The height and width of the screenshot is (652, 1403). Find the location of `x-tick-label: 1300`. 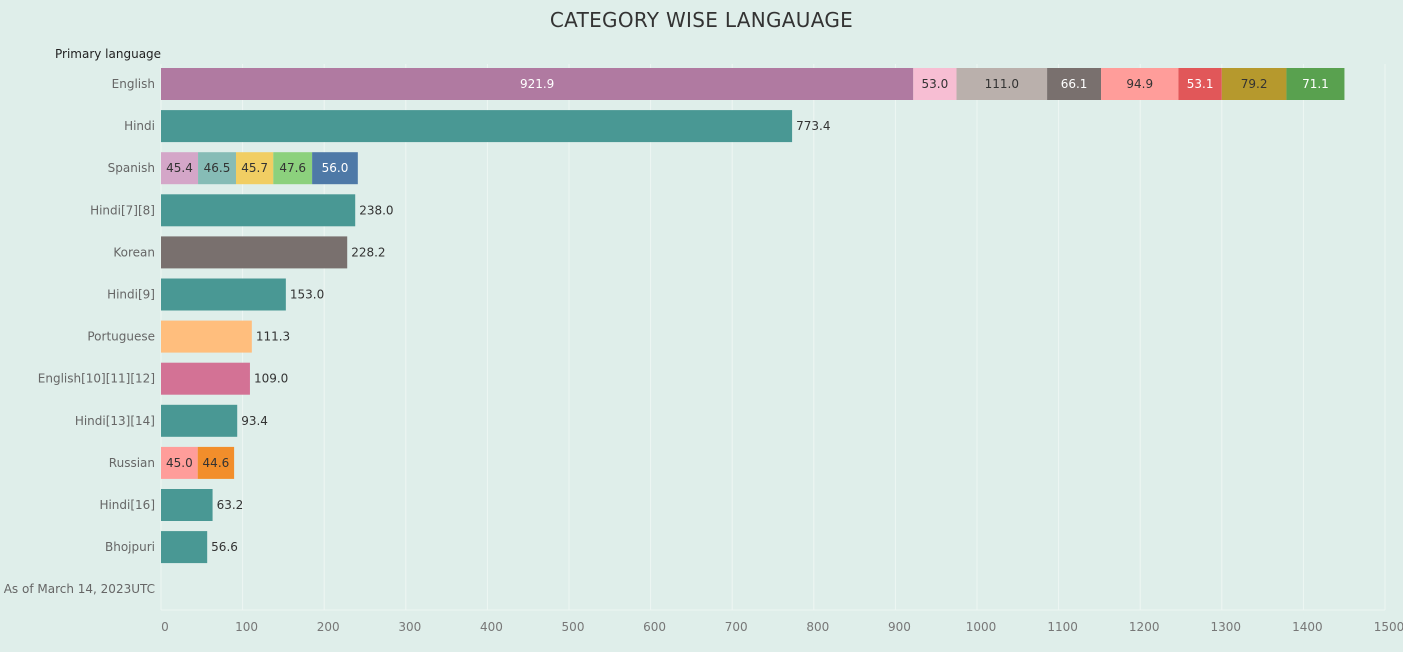

x-tick-label: 1300 is located at coordinates (1226, 627).